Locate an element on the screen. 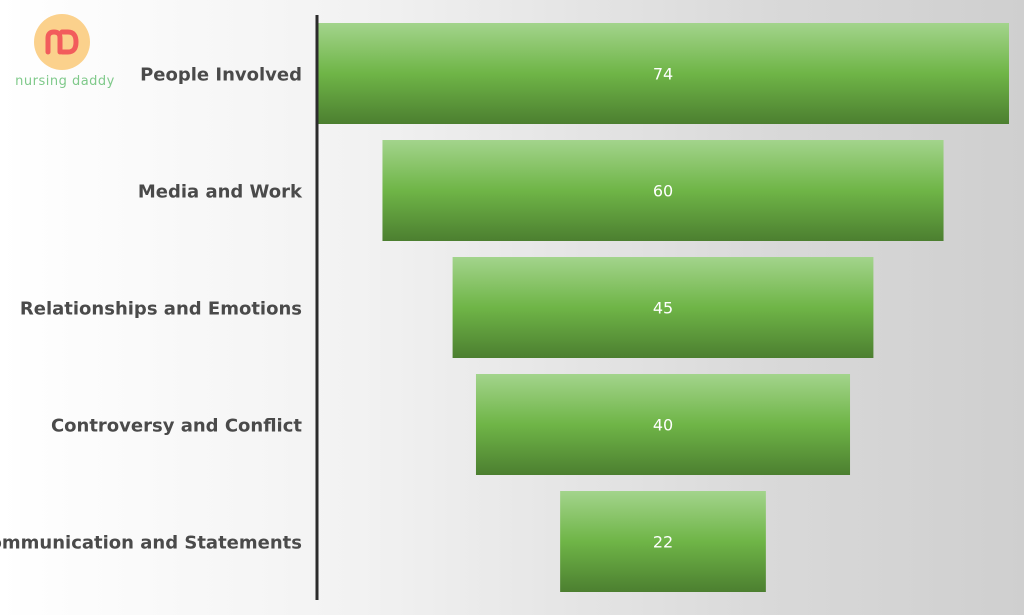 Image resolution: width=1024 pixels, height=615 pixels. logo-mark-icon is located at coordinates (62, 42).